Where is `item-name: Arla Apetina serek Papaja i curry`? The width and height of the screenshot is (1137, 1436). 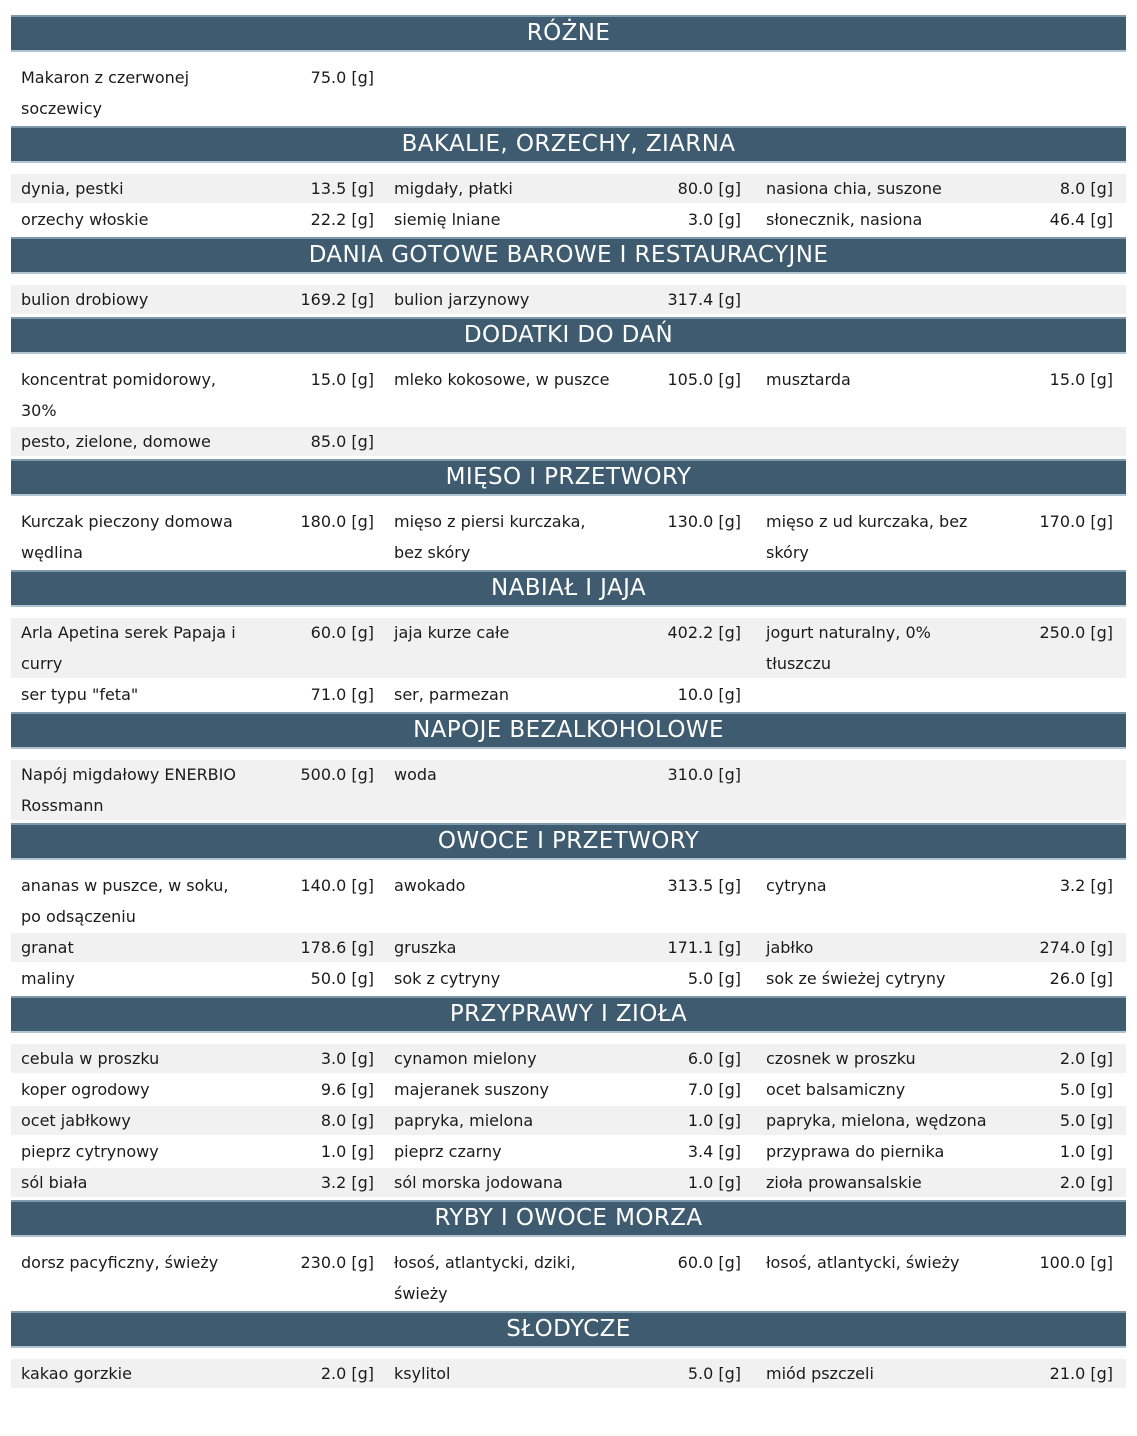
item-name: Arla Apetina serek Papaja i curry is located at coordinates (128, 648).